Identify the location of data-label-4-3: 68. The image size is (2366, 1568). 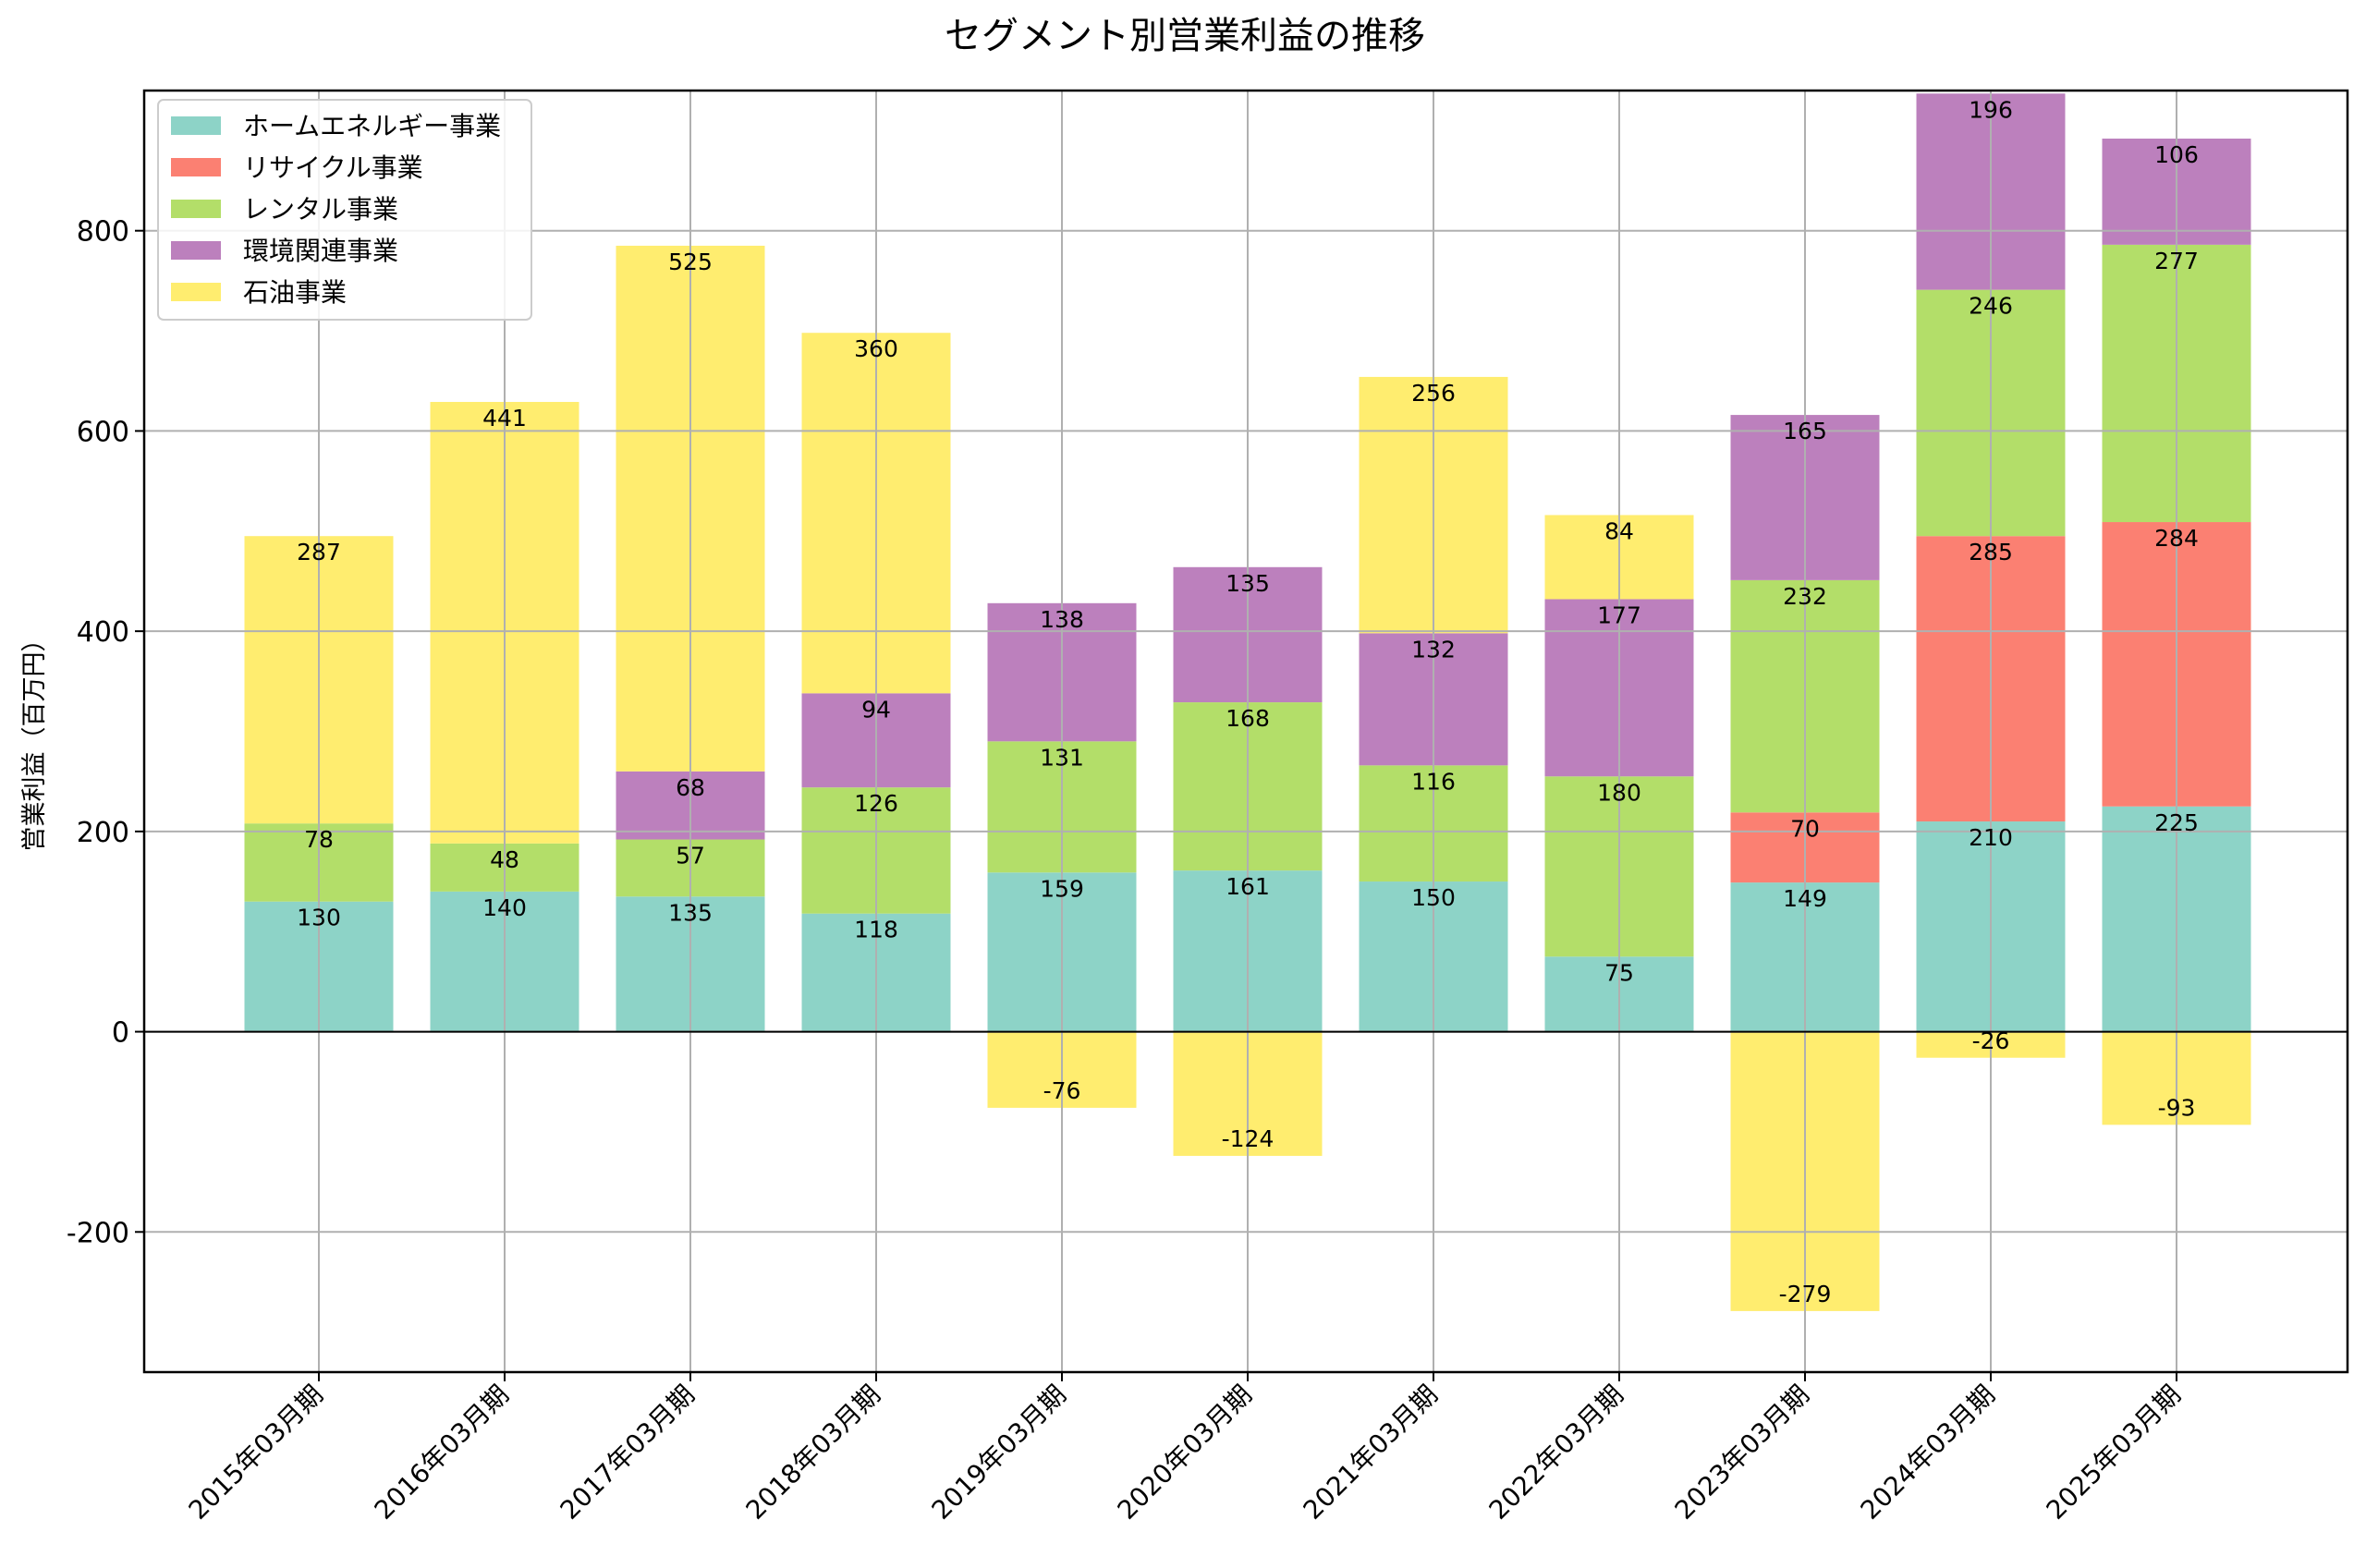
(691, 787).